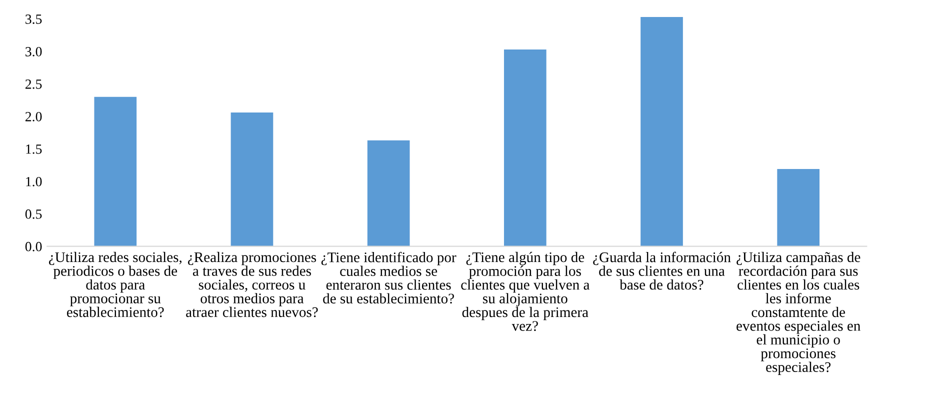 The width and height of the screenshot is (942, 414). I want to click on x-tick-label: ¿Guarda la información de sus clientes en una base de datos?, so click(662, 271).